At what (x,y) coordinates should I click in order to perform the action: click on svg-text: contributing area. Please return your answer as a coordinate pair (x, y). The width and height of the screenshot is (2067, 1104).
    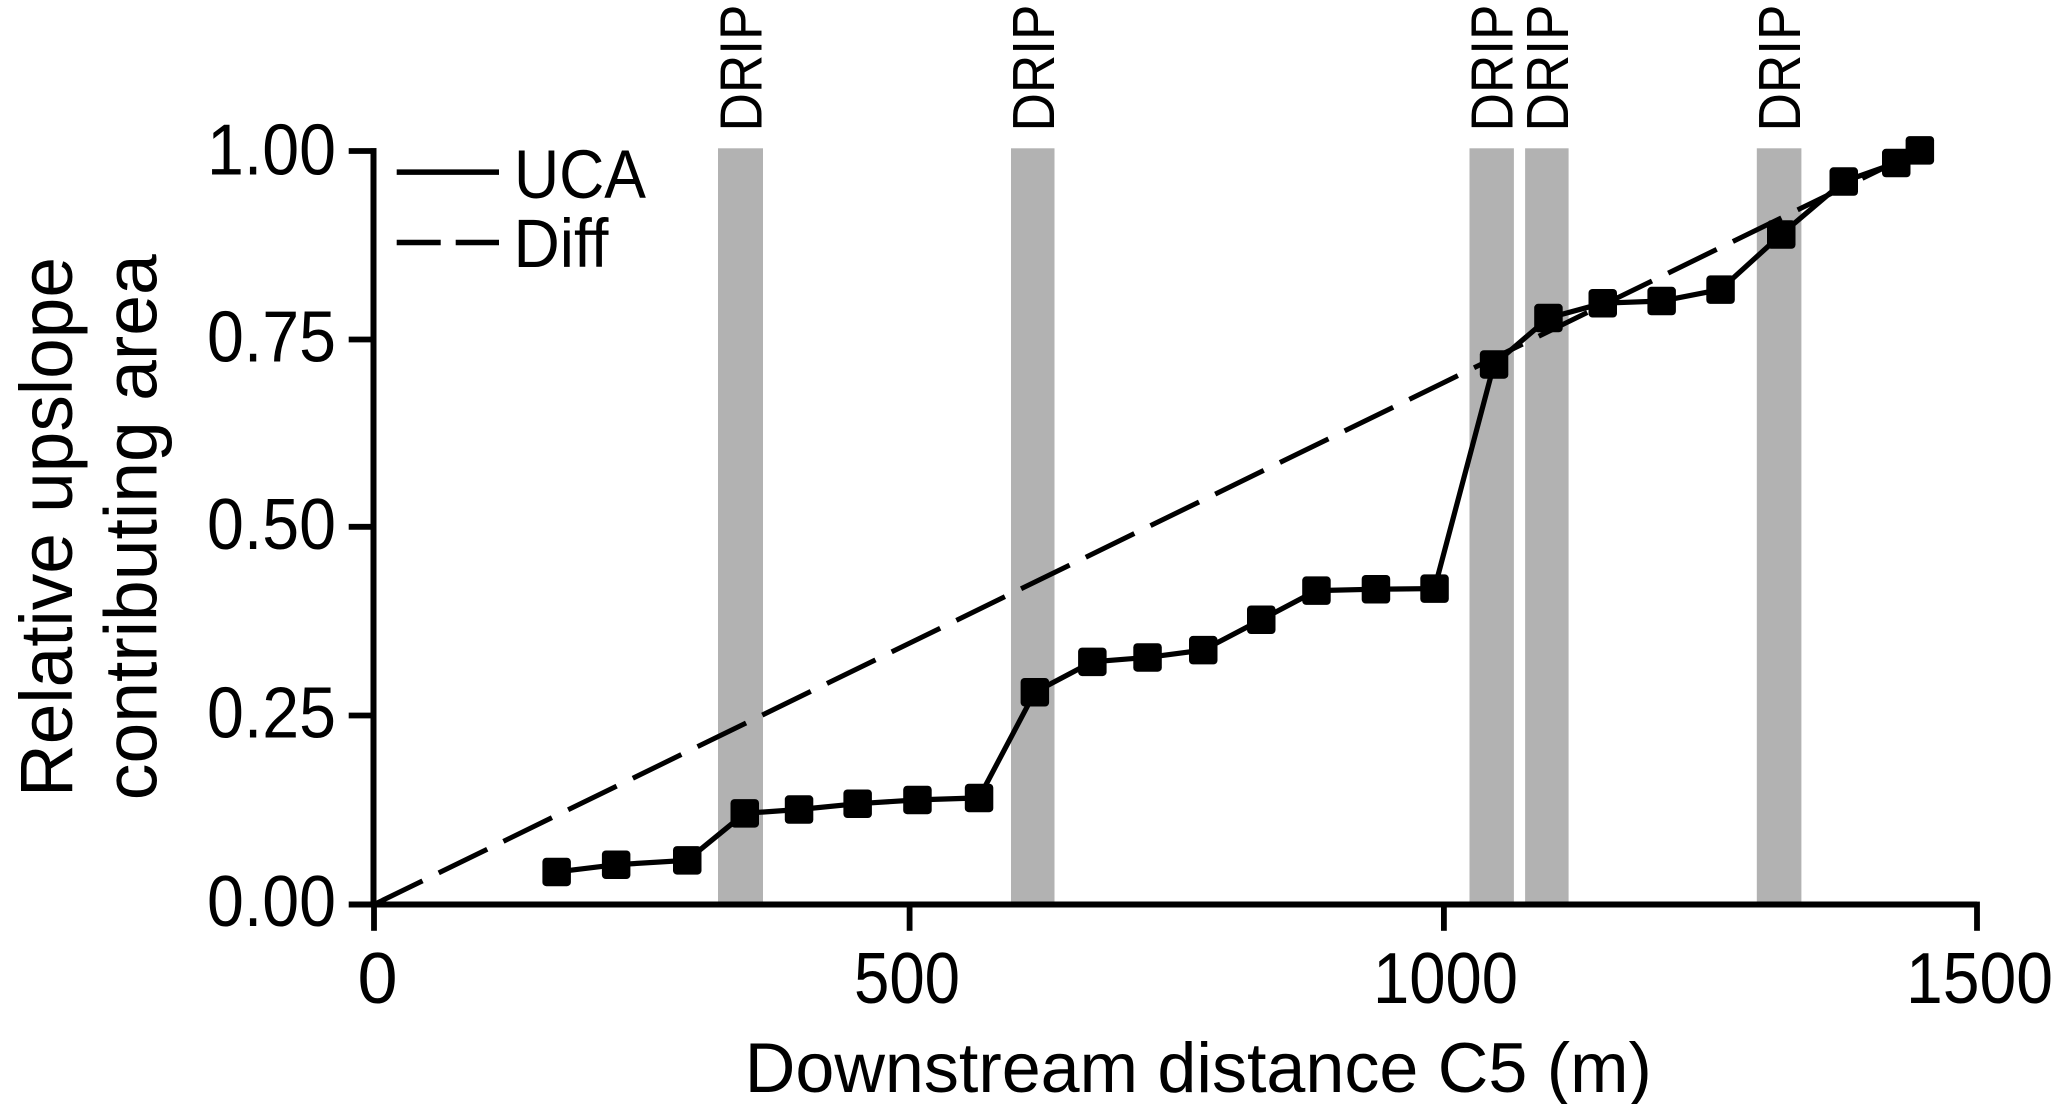
    Looking at the image, I should click on (131, 526).